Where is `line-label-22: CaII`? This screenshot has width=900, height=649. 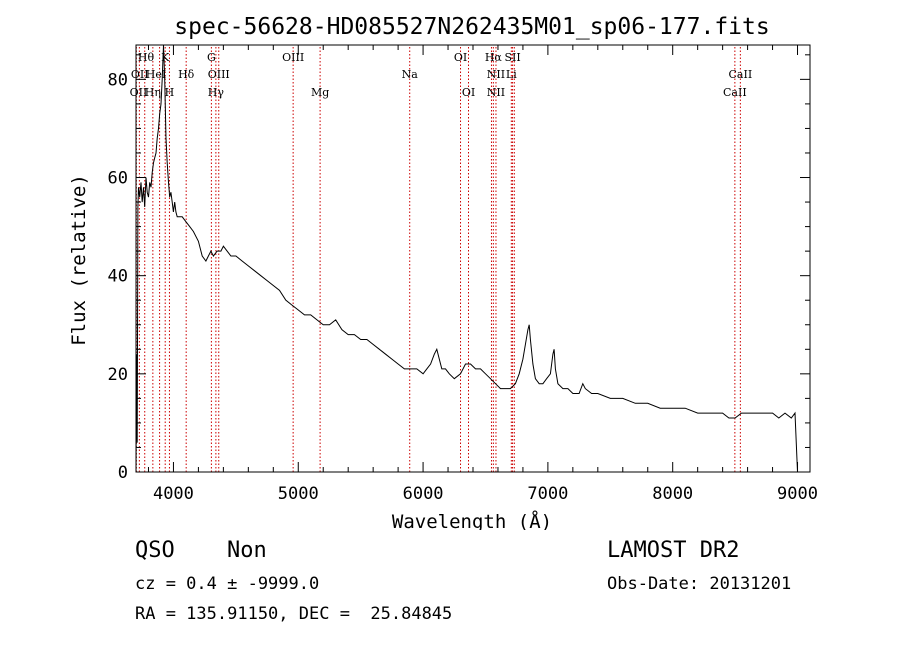 line-label-22: CaII is located at coordinates (735, 92).